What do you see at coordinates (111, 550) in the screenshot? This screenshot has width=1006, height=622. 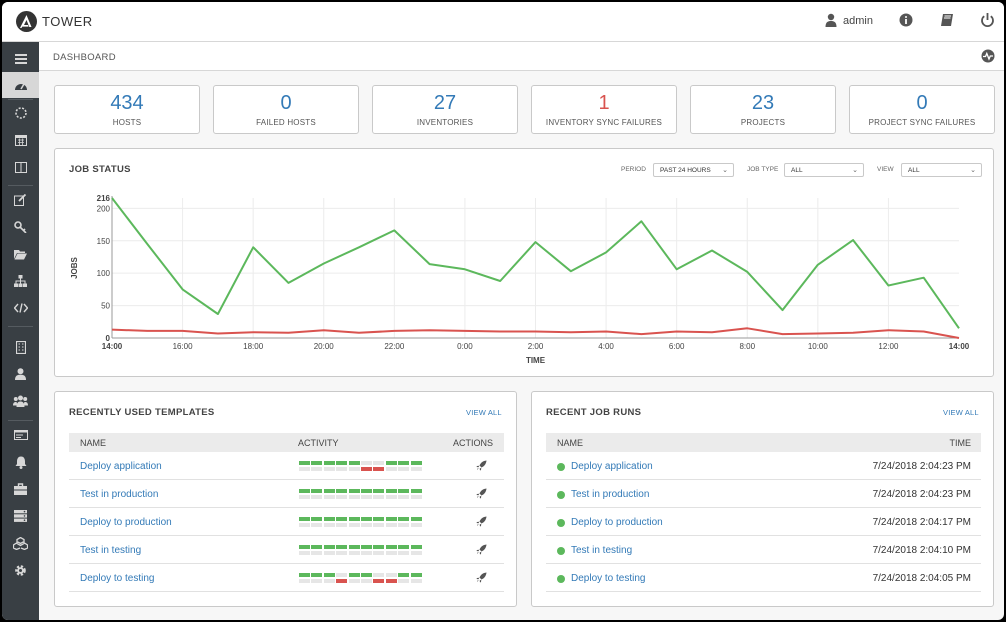 I see `template-name-link: Test in testing` at bounding box center [111, 550].